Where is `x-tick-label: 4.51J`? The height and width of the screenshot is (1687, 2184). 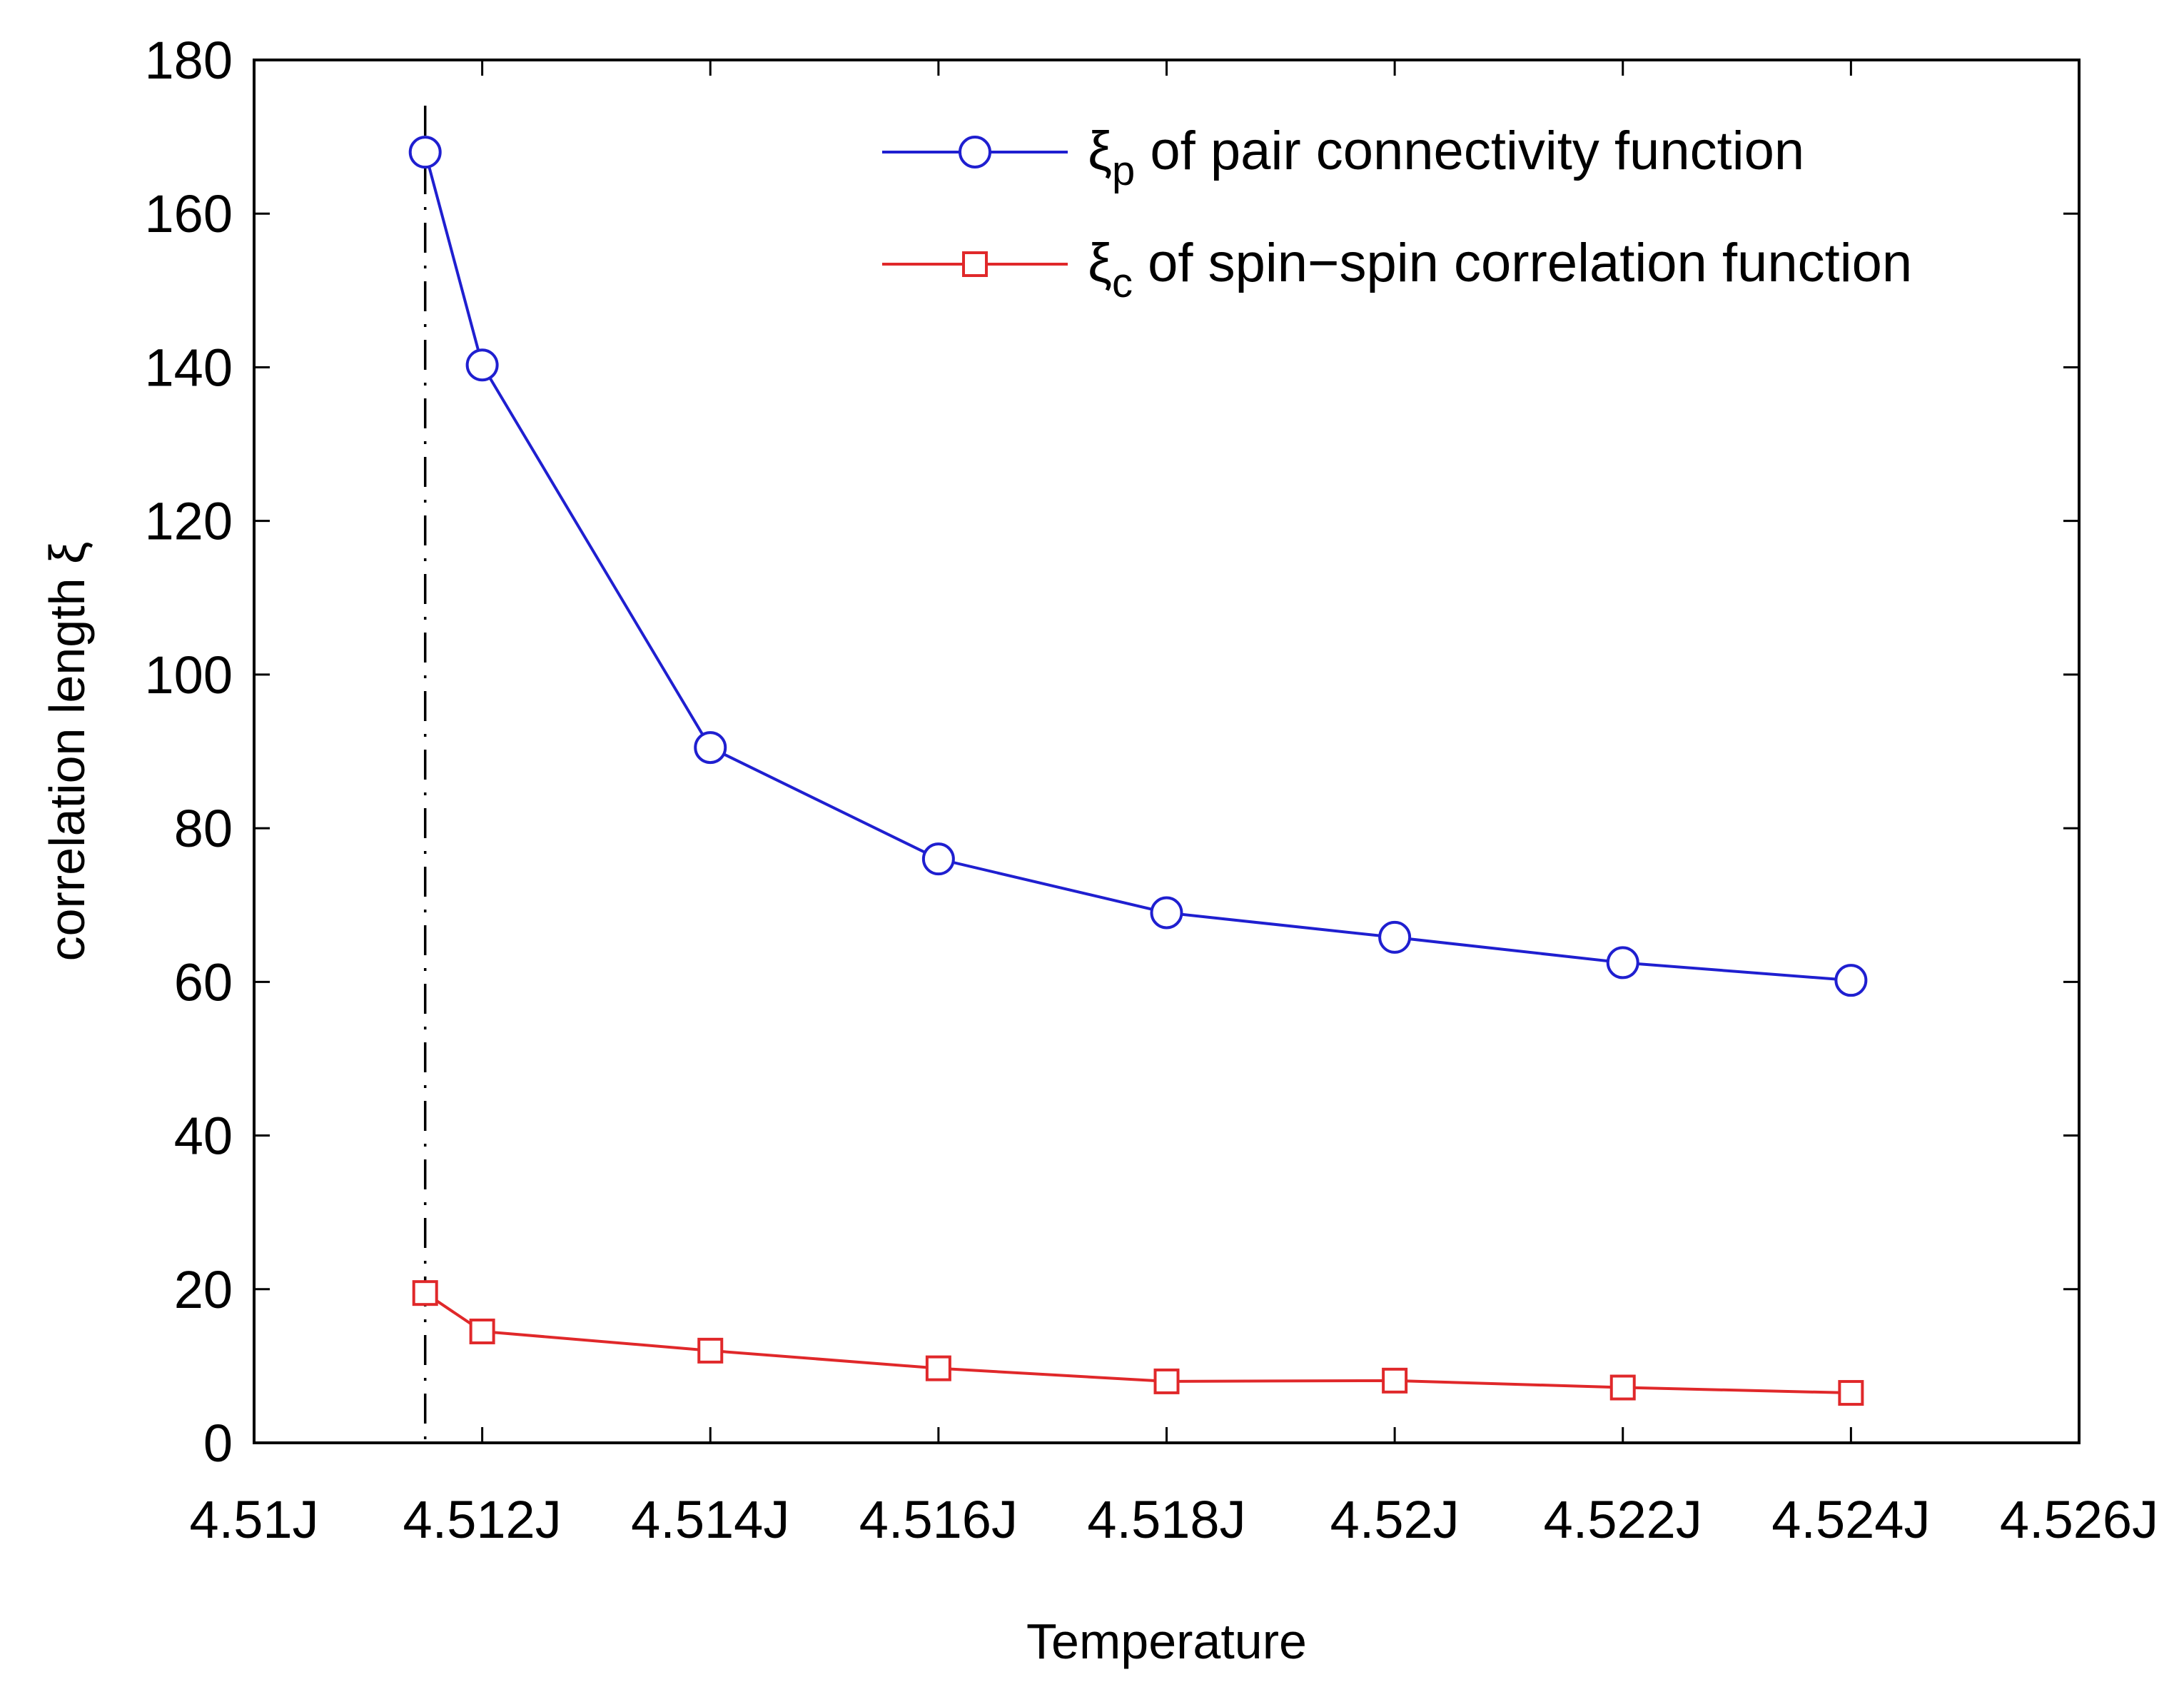 x-tick-label: 4.51J is located at coordinates (253, 1519).